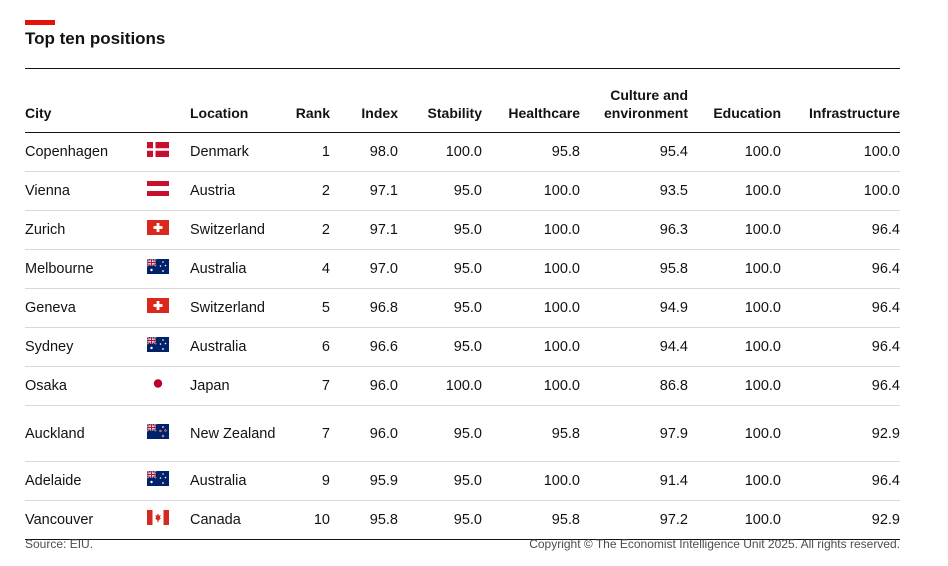 This screenshot has height=566, width=948. Describe the element at coordinates (440, 104) in the screenshot. I see `header-stability: Stability` at that location.